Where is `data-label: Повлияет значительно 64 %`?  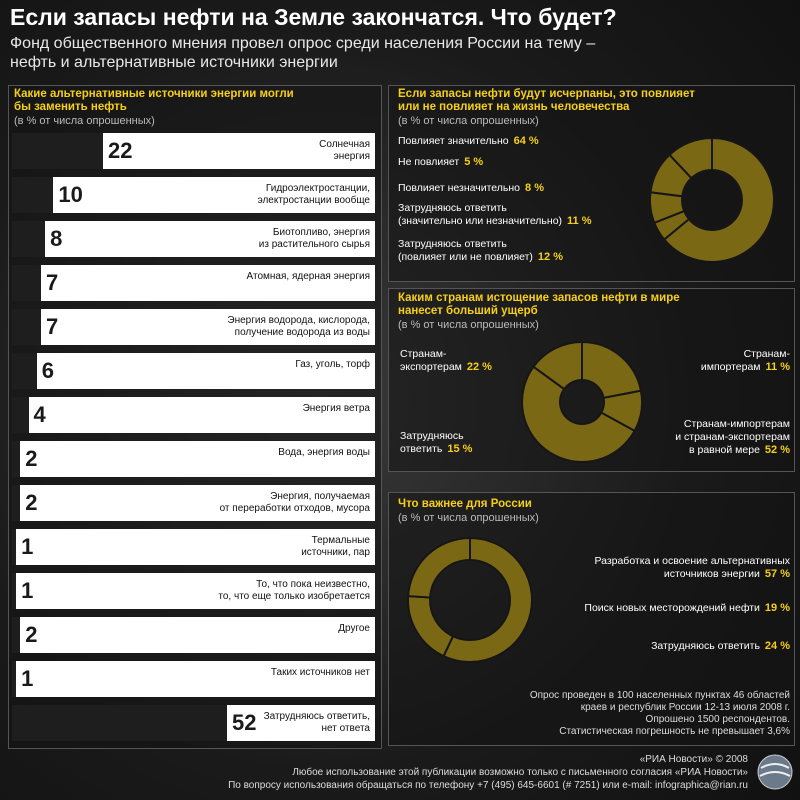 data-label: Повлияет значительно 64 % is located at coordinates (468, 141).